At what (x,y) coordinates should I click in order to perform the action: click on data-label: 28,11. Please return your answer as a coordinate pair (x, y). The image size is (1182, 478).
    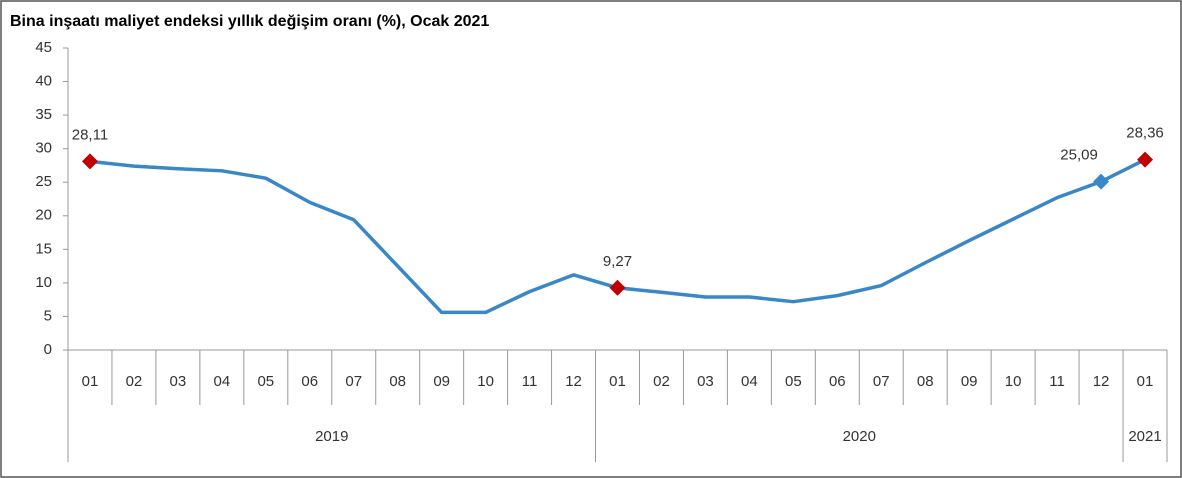
    Looking at the image, I should click on (90, 134).